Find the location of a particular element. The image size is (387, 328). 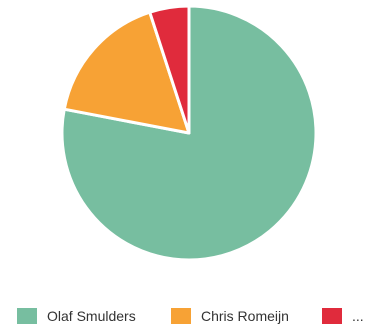

pie-slice-chris-romeijn is located at coordinates (126, 72).